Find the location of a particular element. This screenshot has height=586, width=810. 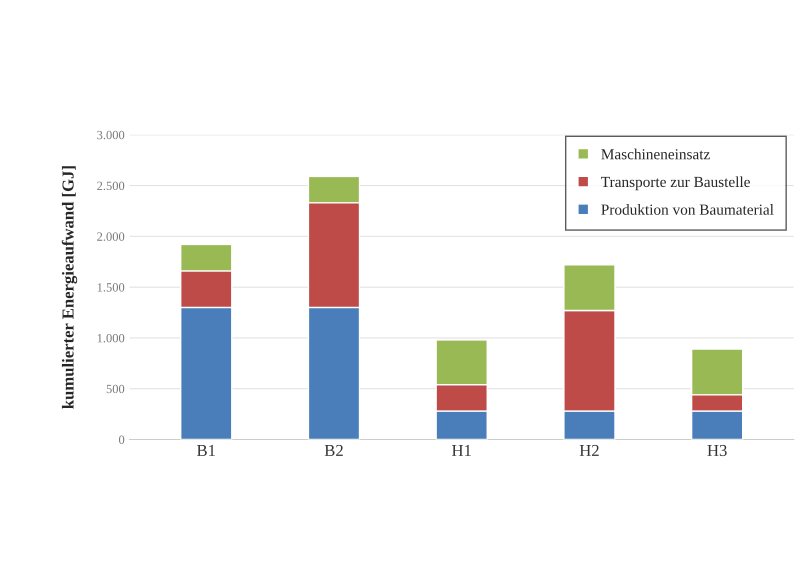

legend-label: Maschineneinsatz is located at coordinates (655, 154).